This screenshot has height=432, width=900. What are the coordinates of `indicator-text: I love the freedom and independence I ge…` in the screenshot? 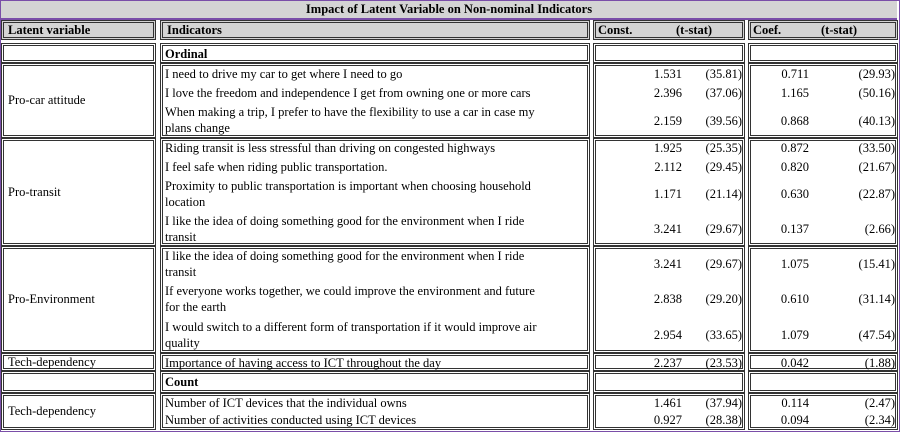 It's located at (348, 93).